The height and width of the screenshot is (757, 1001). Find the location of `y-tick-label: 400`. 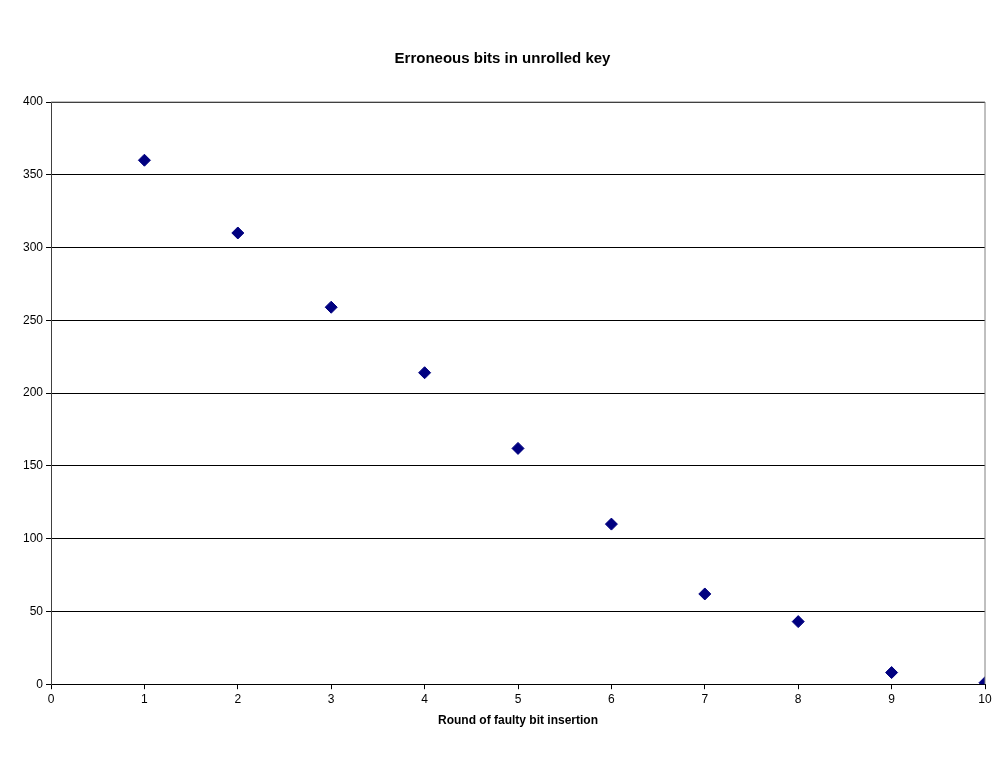

y-tick-label: 400 is located at coordinates (33, 101).